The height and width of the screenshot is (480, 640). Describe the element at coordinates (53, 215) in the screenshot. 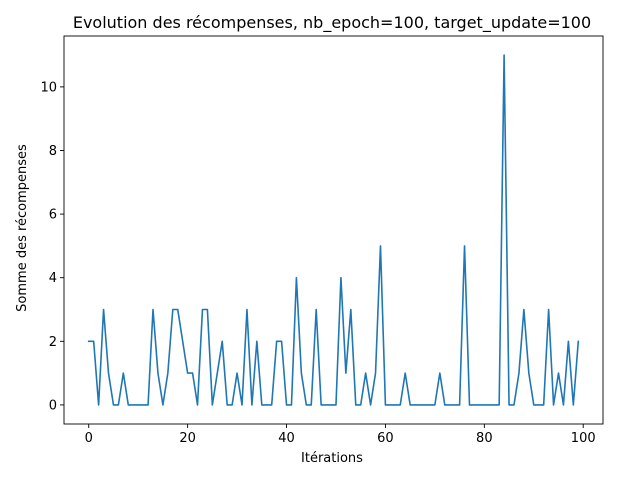

I see `y-tick-label: 6` at that location.